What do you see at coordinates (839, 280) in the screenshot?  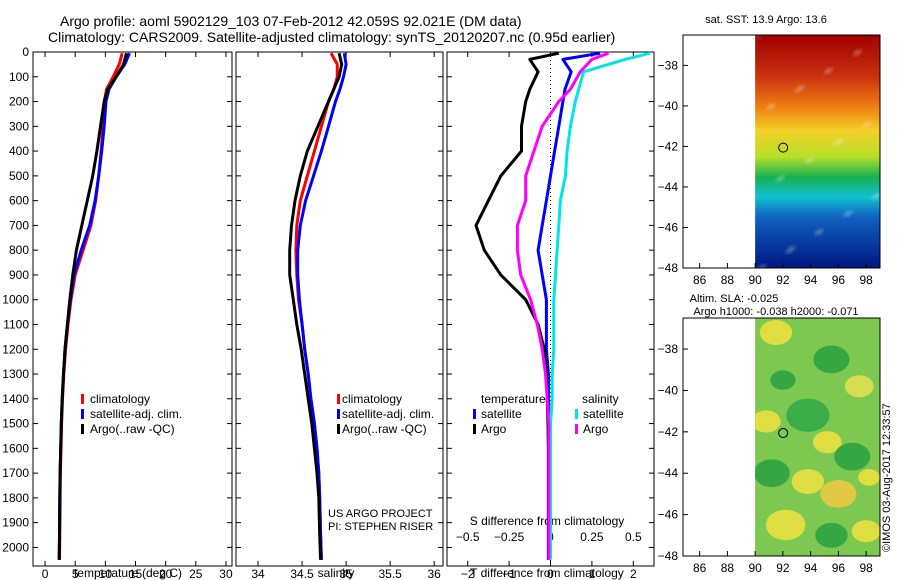 I see `sst-xtick-label: 96` at bounding box center [839, 280].